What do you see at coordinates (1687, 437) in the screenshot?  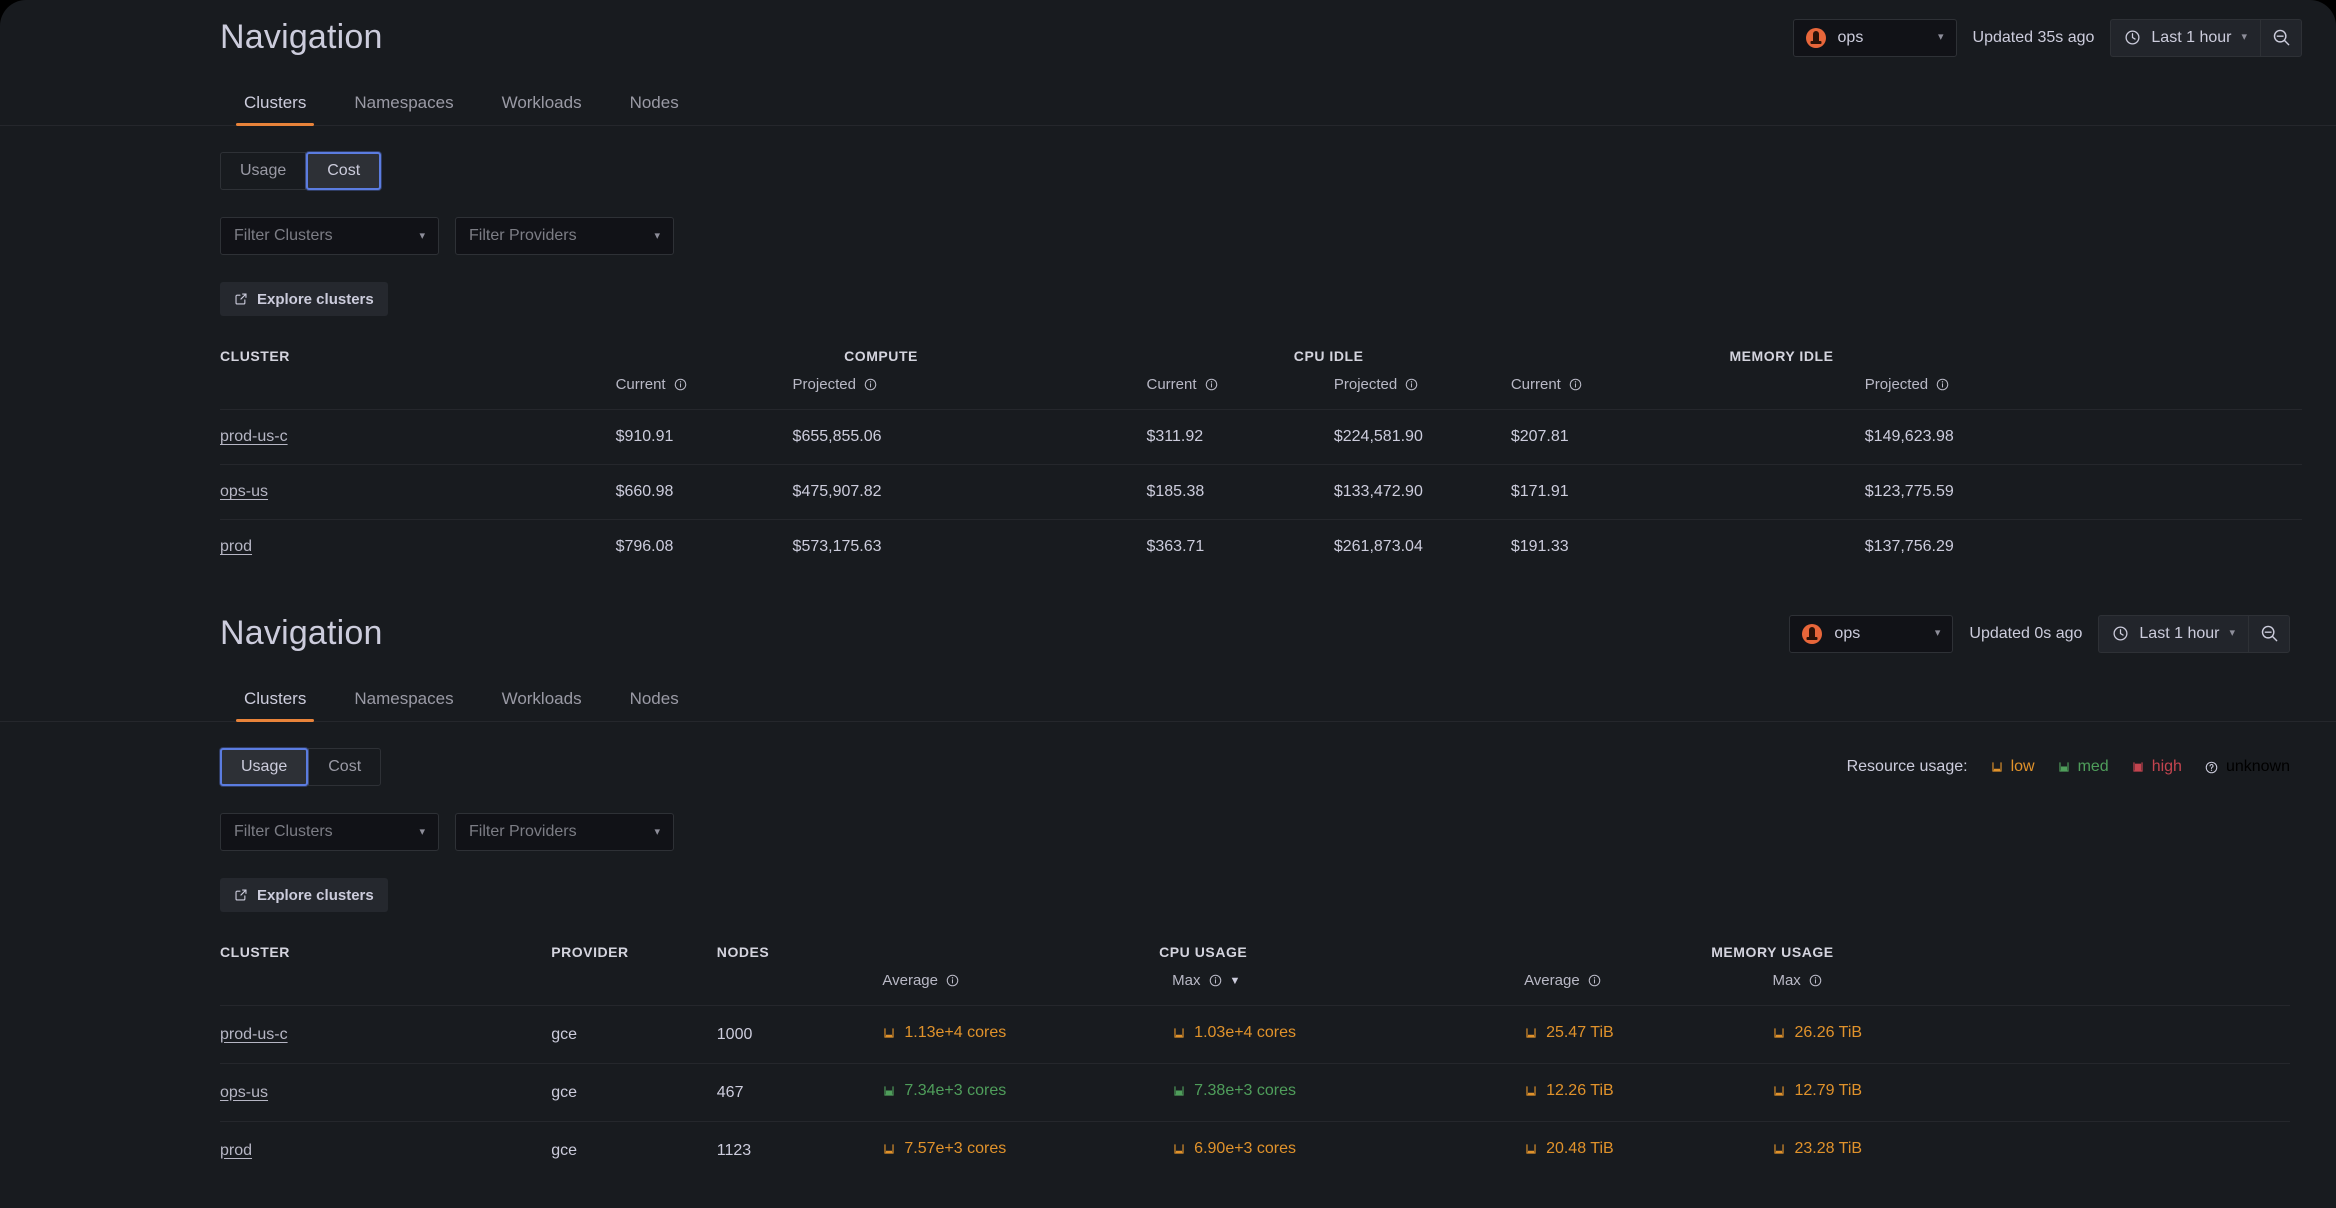 I see `mem-idle-current-cell: $207.81` at bounding box center [1687, 437].